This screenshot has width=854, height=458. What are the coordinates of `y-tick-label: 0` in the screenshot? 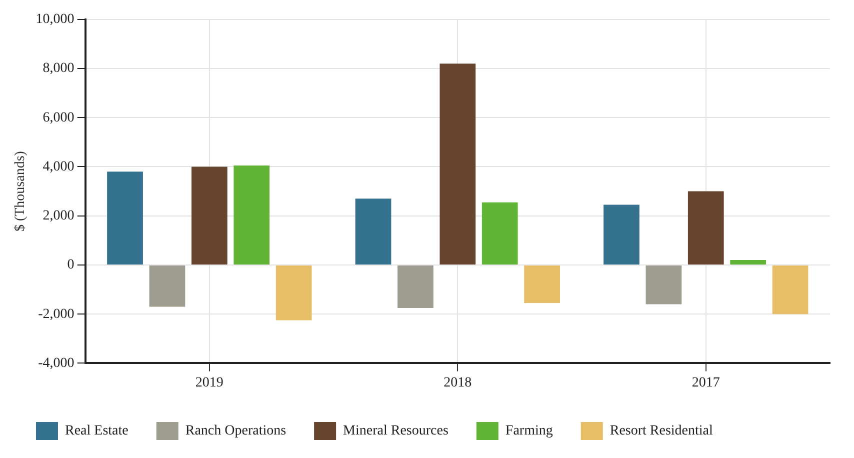 It's located at (70, 265).